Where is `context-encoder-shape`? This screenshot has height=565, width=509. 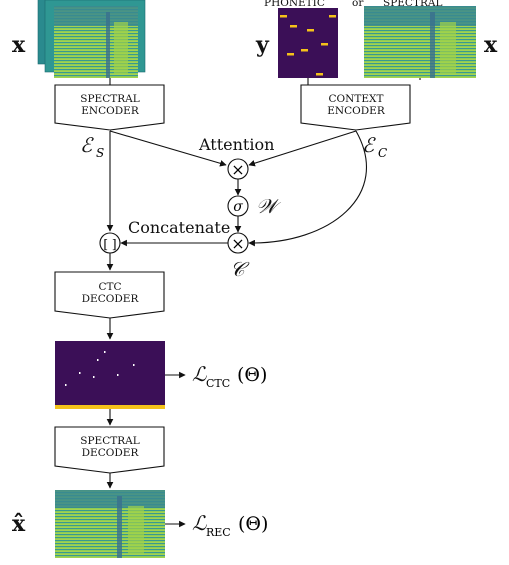
context-encoder-shape is located at coordinates (355, 107).